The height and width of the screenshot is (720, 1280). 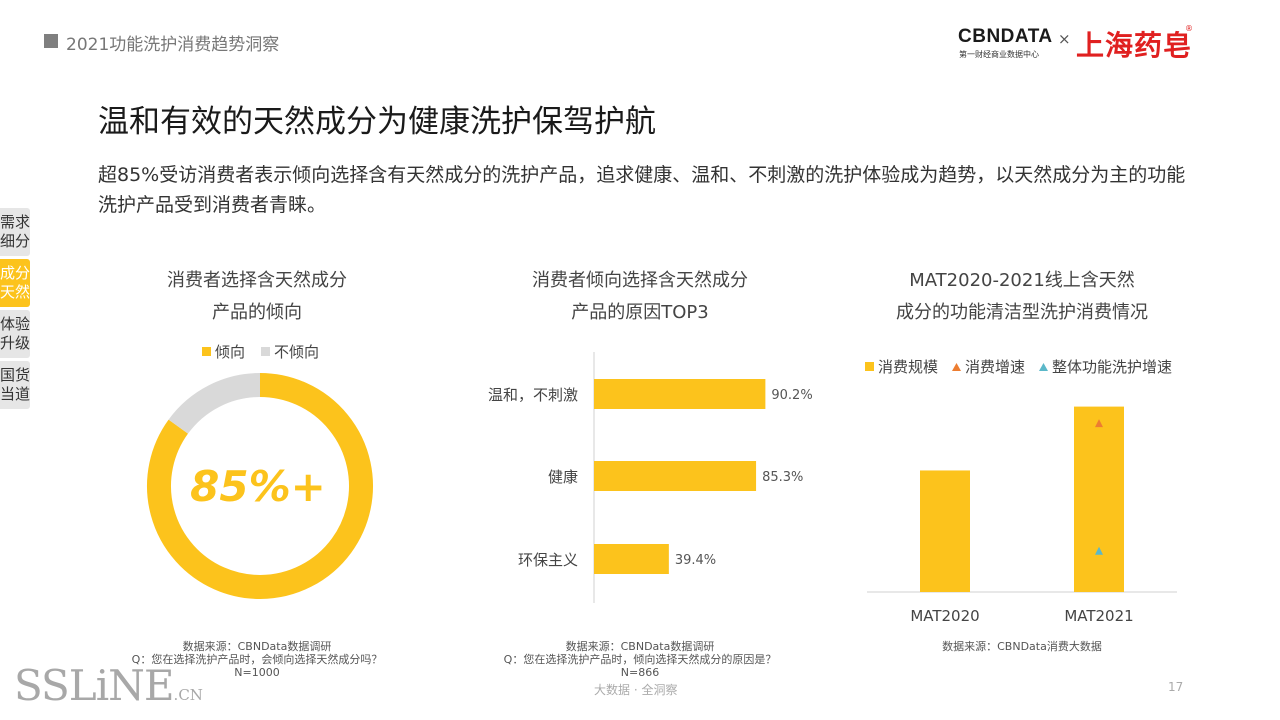 What do you see at coordinates (636, 690) in the screenshot?
I see `footer-tagline: 大数据 · 全洞察` at bounding box center [636, 690].